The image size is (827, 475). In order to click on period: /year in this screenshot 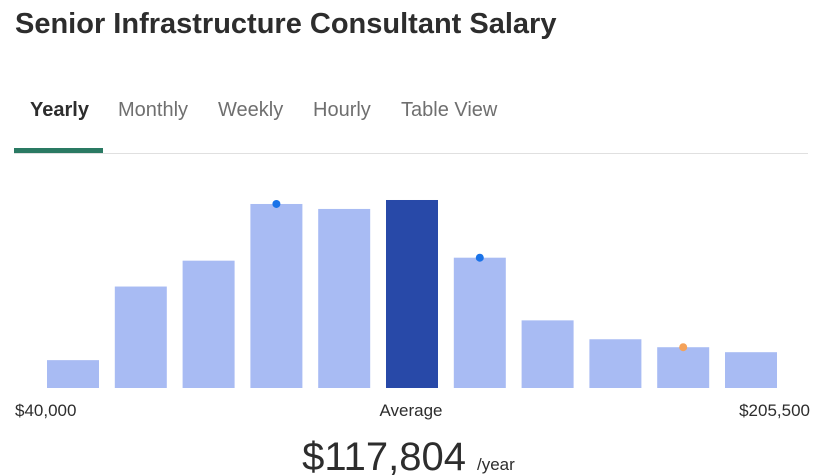, I will do `click(496, 464)`.